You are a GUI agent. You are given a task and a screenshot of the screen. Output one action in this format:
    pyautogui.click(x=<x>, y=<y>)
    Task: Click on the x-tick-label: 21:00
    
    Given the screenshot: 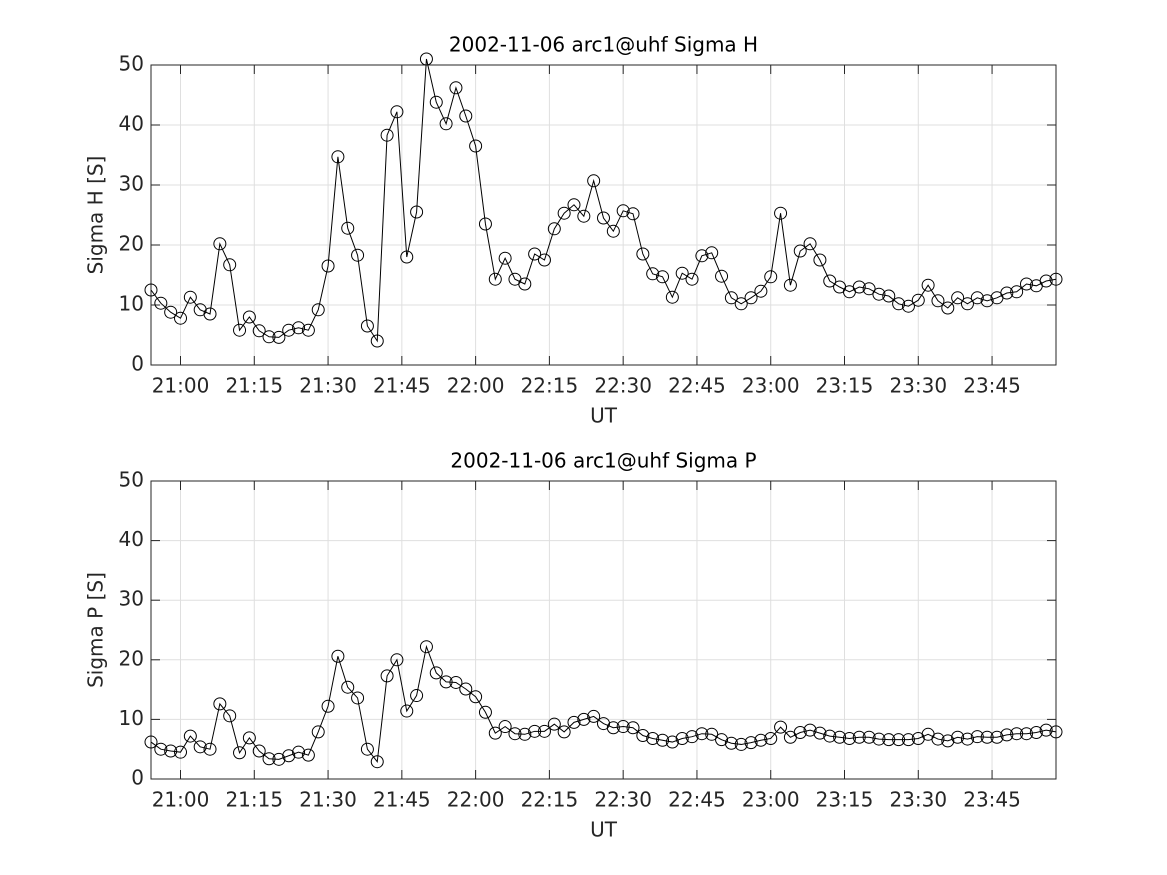 What is the action you would take?
    pyautogui.click(x=181, y=800)
    